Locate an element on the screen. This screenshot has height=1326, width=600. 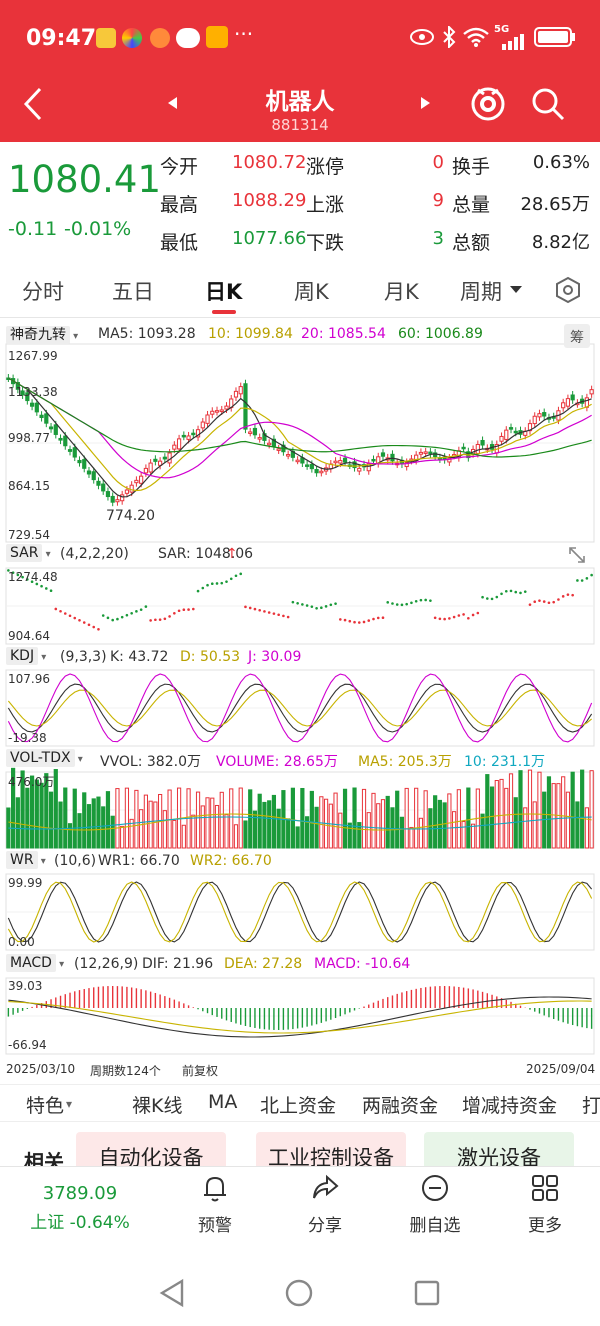
ma10-line is located at coordinates (300, 434).